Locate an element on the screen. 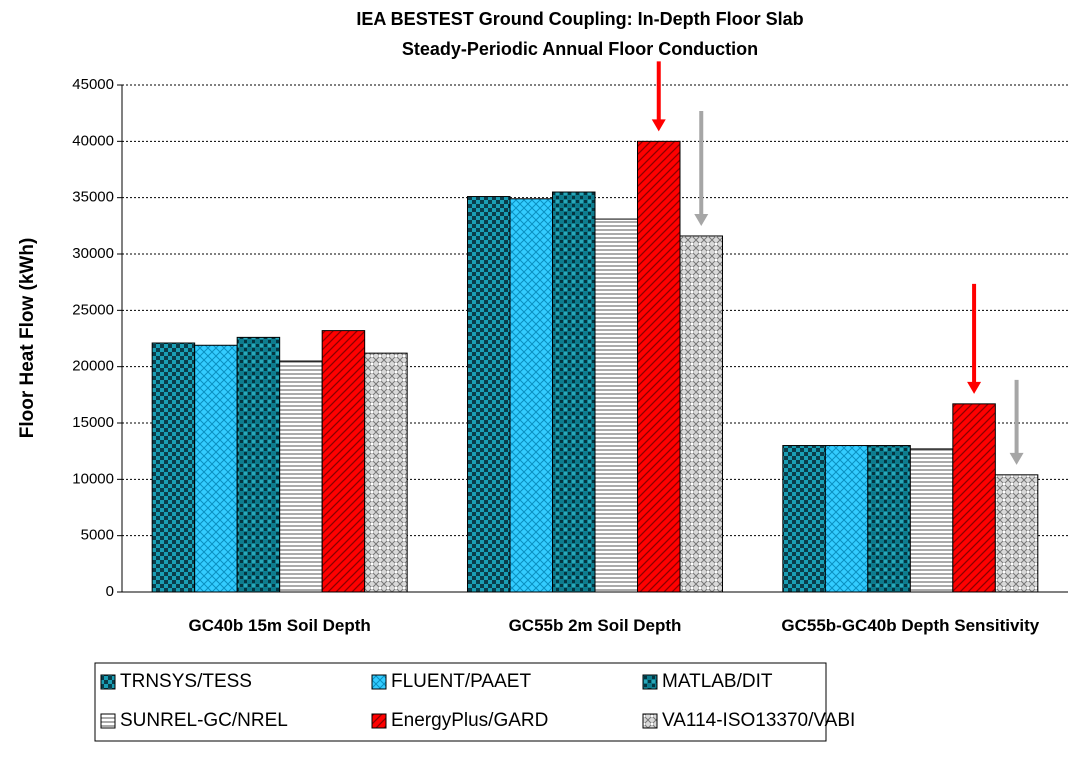 Image resolution: width=1074 pixels, height=768 pixels. legend-label: SUNREL-GC/NREL is located at coordinates (204, 720).